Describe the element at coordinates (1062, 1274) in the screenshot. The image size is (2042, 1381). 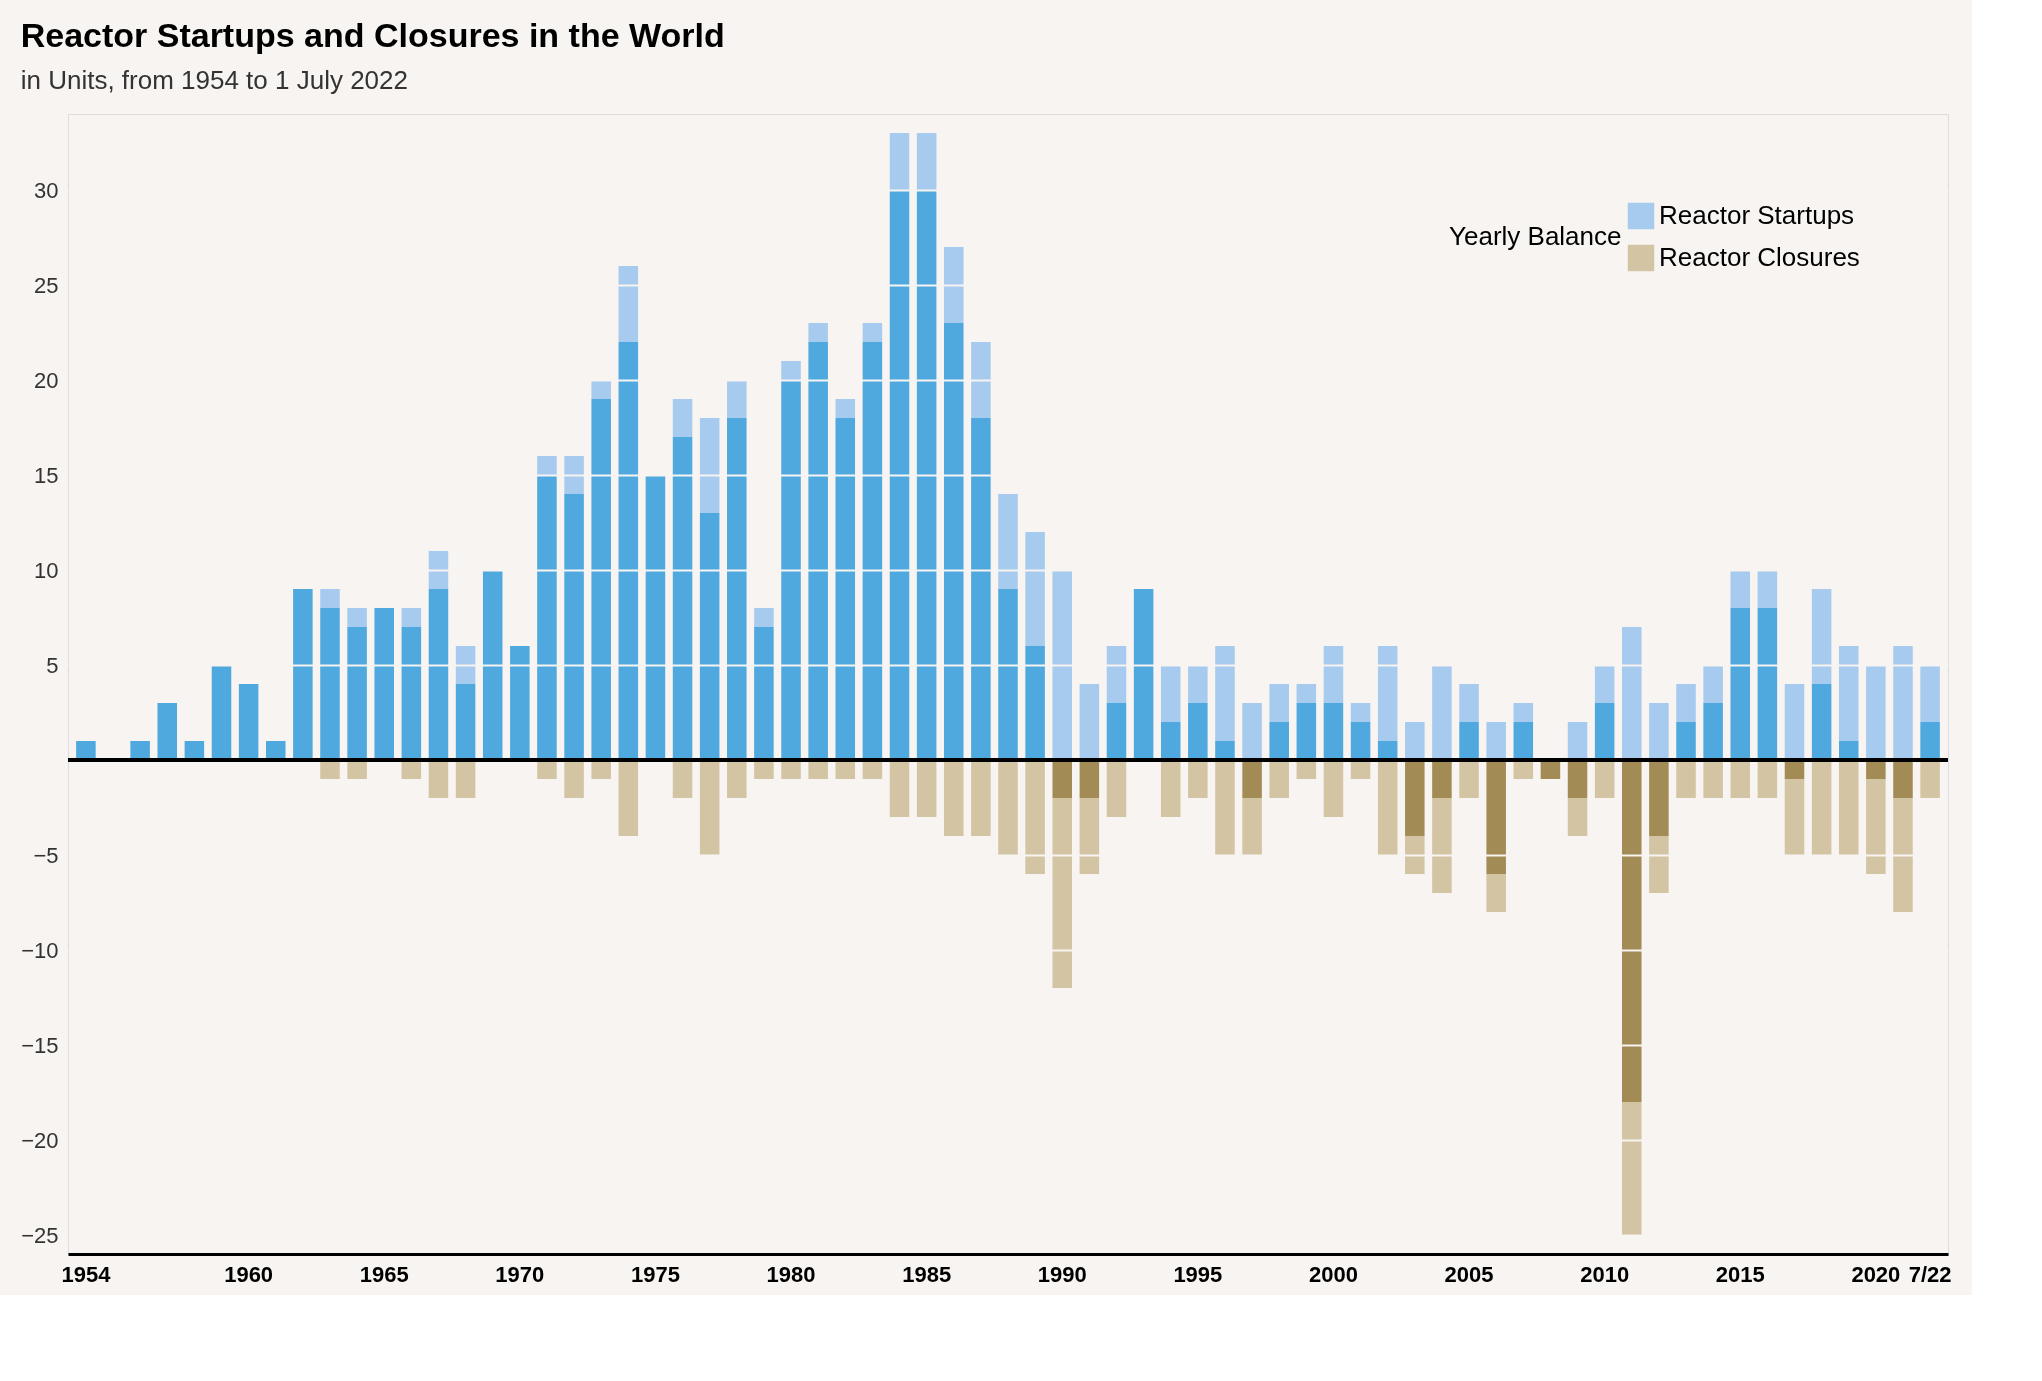
I see `x-tick-label: 1990` at that location.